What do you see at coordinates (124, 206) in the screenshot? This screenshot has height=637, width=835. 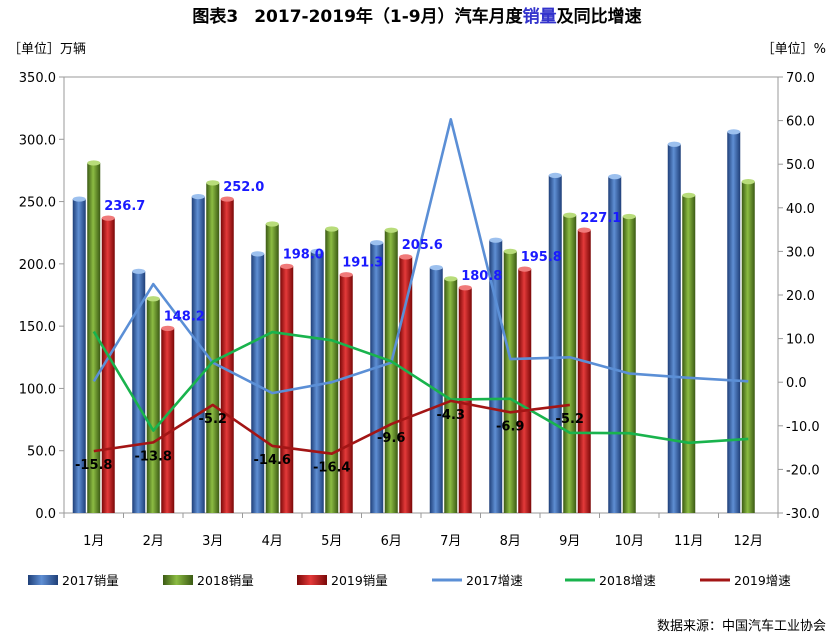 I see `bar-2019-value-label: 236.7` at bounding box center [124, 206].